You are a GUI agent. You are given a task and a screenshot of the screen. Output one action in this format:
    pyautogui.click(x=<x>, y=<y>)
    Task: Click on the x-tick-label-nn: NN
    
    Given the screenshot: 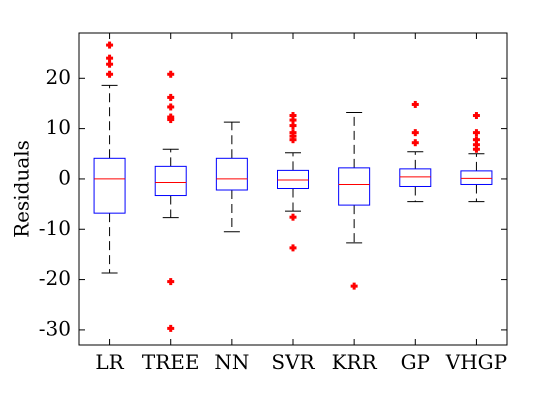 What is the action you would take?
    pyautogui.click(x=231, y=362)
    